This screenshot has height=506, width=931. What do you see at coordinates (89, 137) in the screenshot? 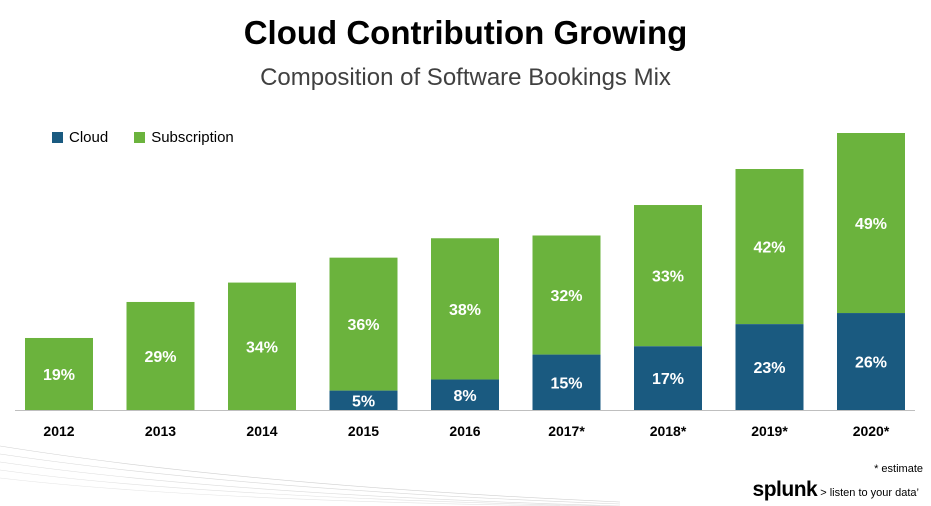
I see `legend-label-cloud: Cloud` at bounding box center [89, 137].